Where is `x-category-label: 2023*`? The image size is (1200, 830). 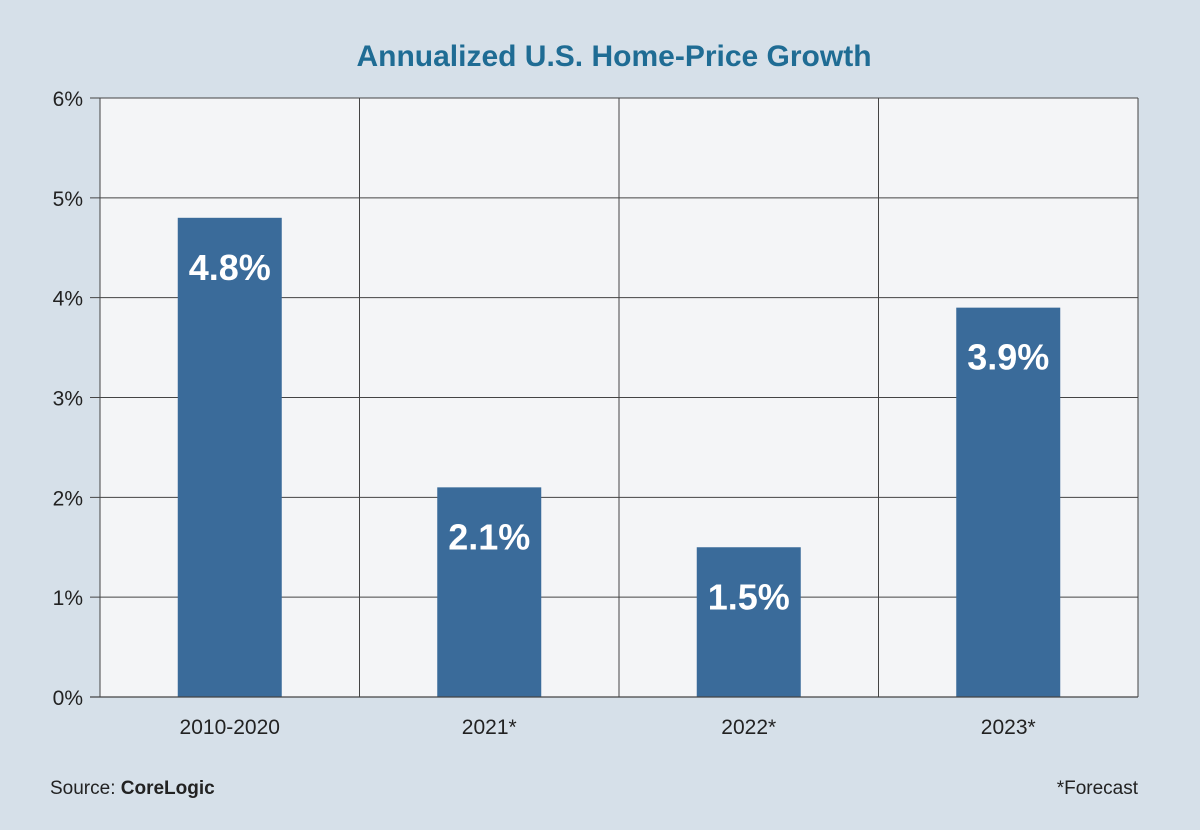 x-category-label: 2023* is located at coordinates (1008, 727).